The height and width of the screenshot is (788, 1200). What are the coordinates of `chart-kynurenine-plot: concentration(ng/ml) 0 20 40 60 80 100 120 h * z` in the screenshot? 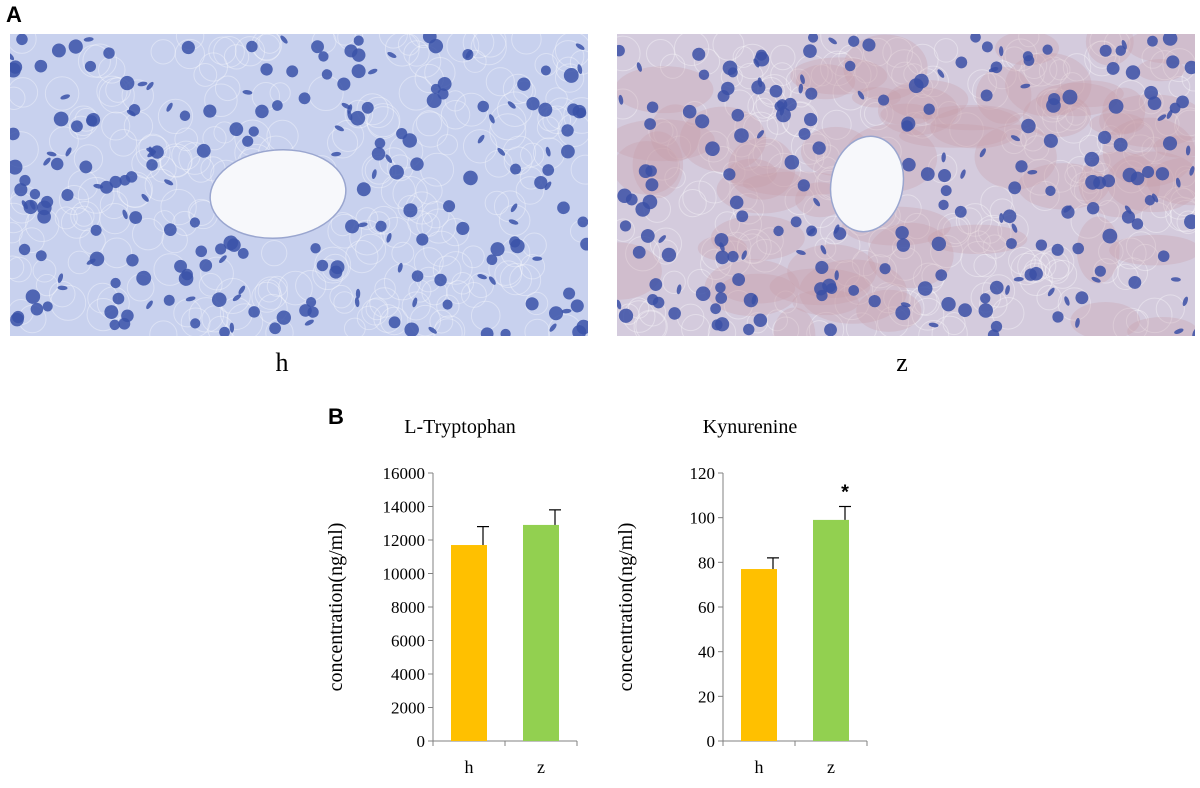 It's located at (741, 620).